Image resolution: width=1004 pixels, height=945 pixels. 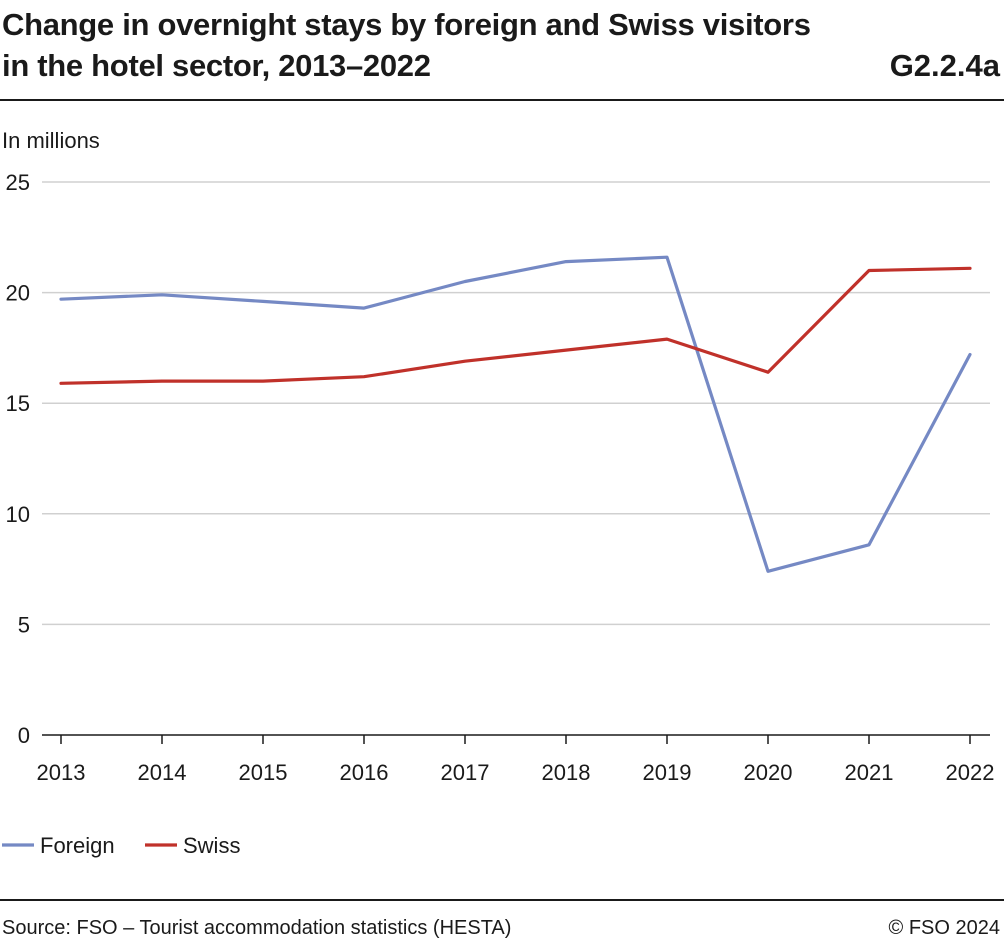 I want to click on legend-label-foreign: Foreign, so click(x=77, y=845).